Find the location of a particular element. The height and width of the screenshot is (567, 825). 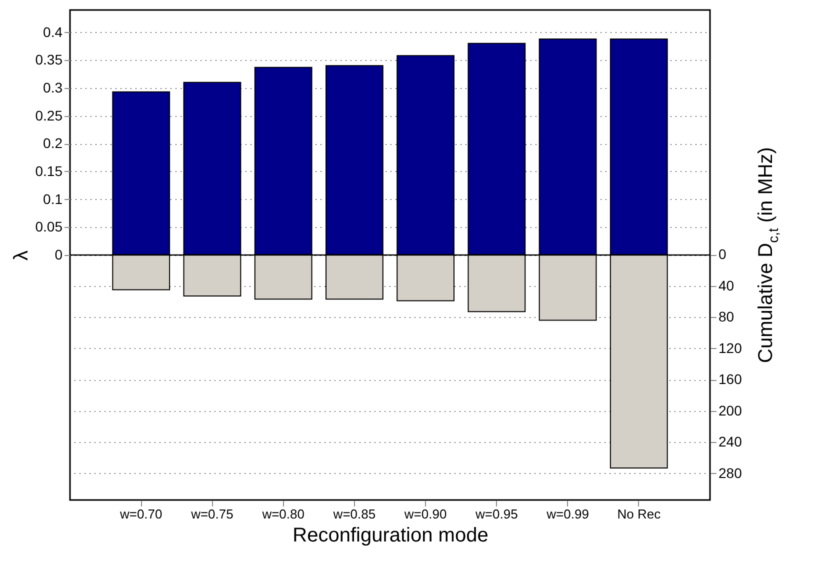

y2-axis-title: Cumulative Dc,t (in MHz) is located at coordinates (768, 255).